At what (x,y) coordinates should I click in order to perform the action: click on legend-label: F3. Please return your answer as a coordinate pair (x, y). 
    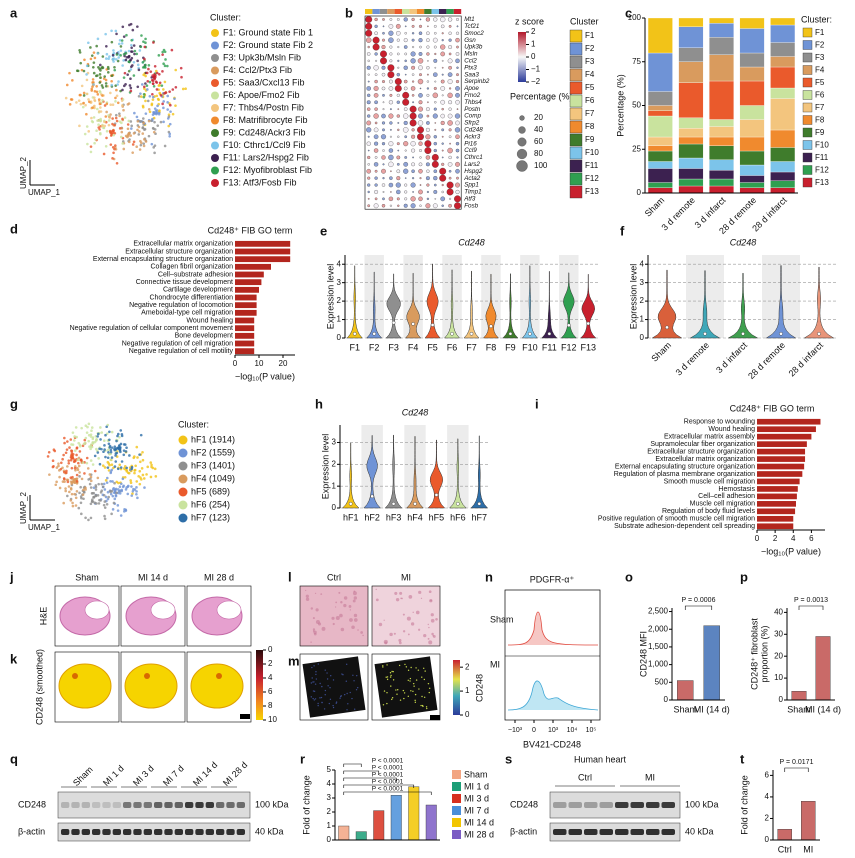
    Looking at the image, I should click on (820, 57).